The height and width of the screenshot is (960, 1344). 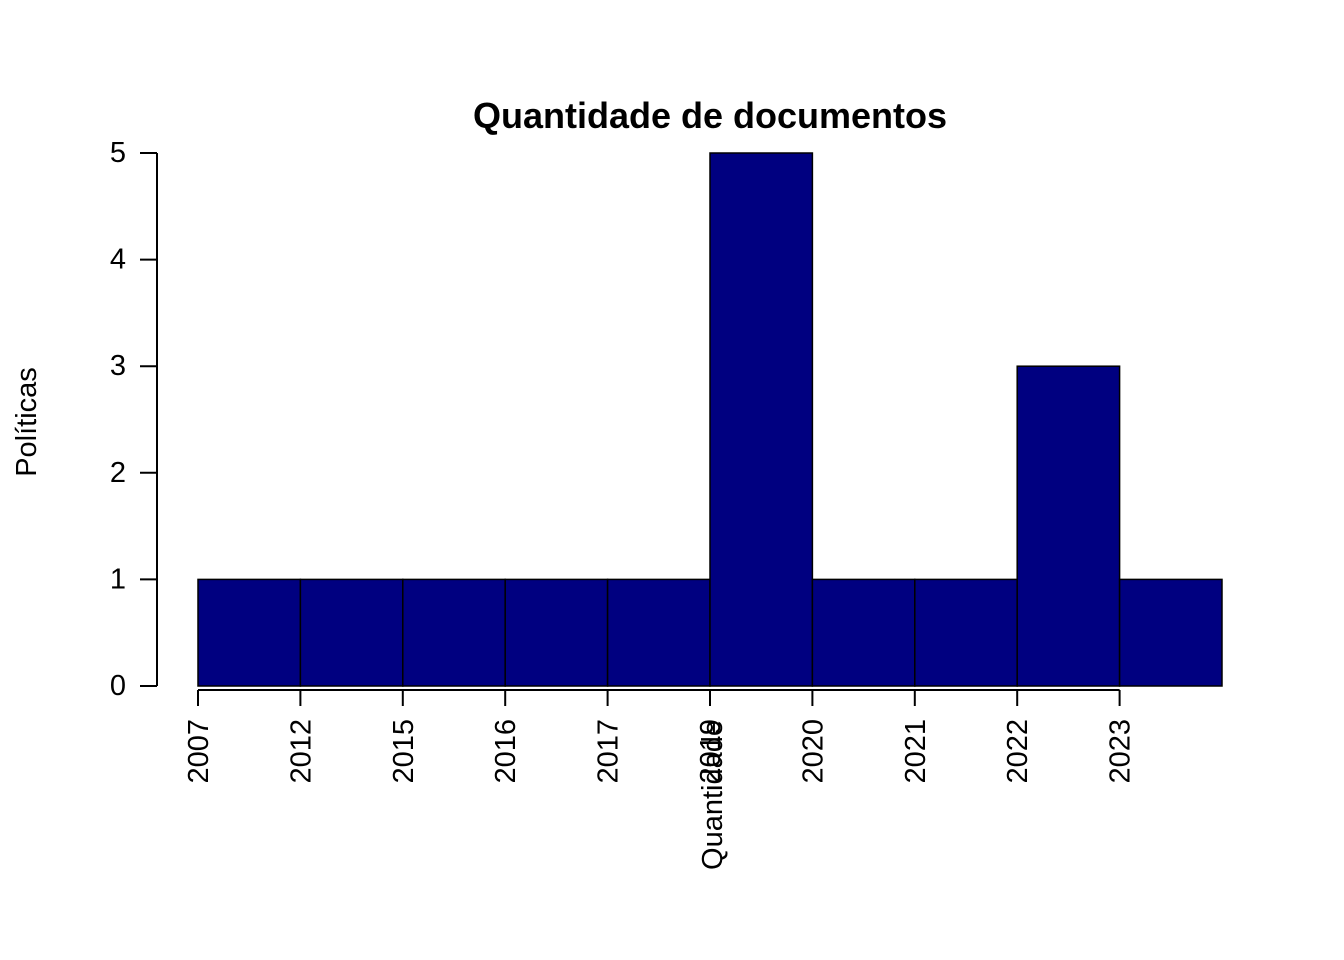 What do you see at coordinates (351, 632) in the screenshot?
I see `bar-2012` at bounding box center [351, 632].